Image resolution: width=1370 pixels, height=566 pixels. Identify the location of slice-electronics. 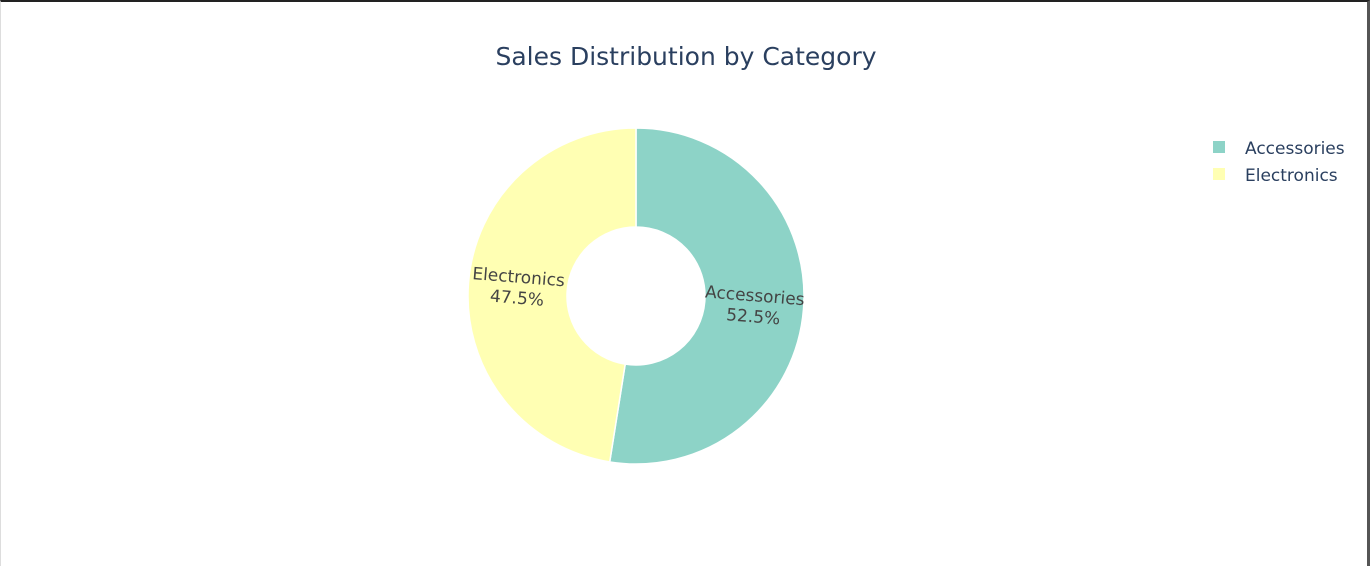
(552, 295).